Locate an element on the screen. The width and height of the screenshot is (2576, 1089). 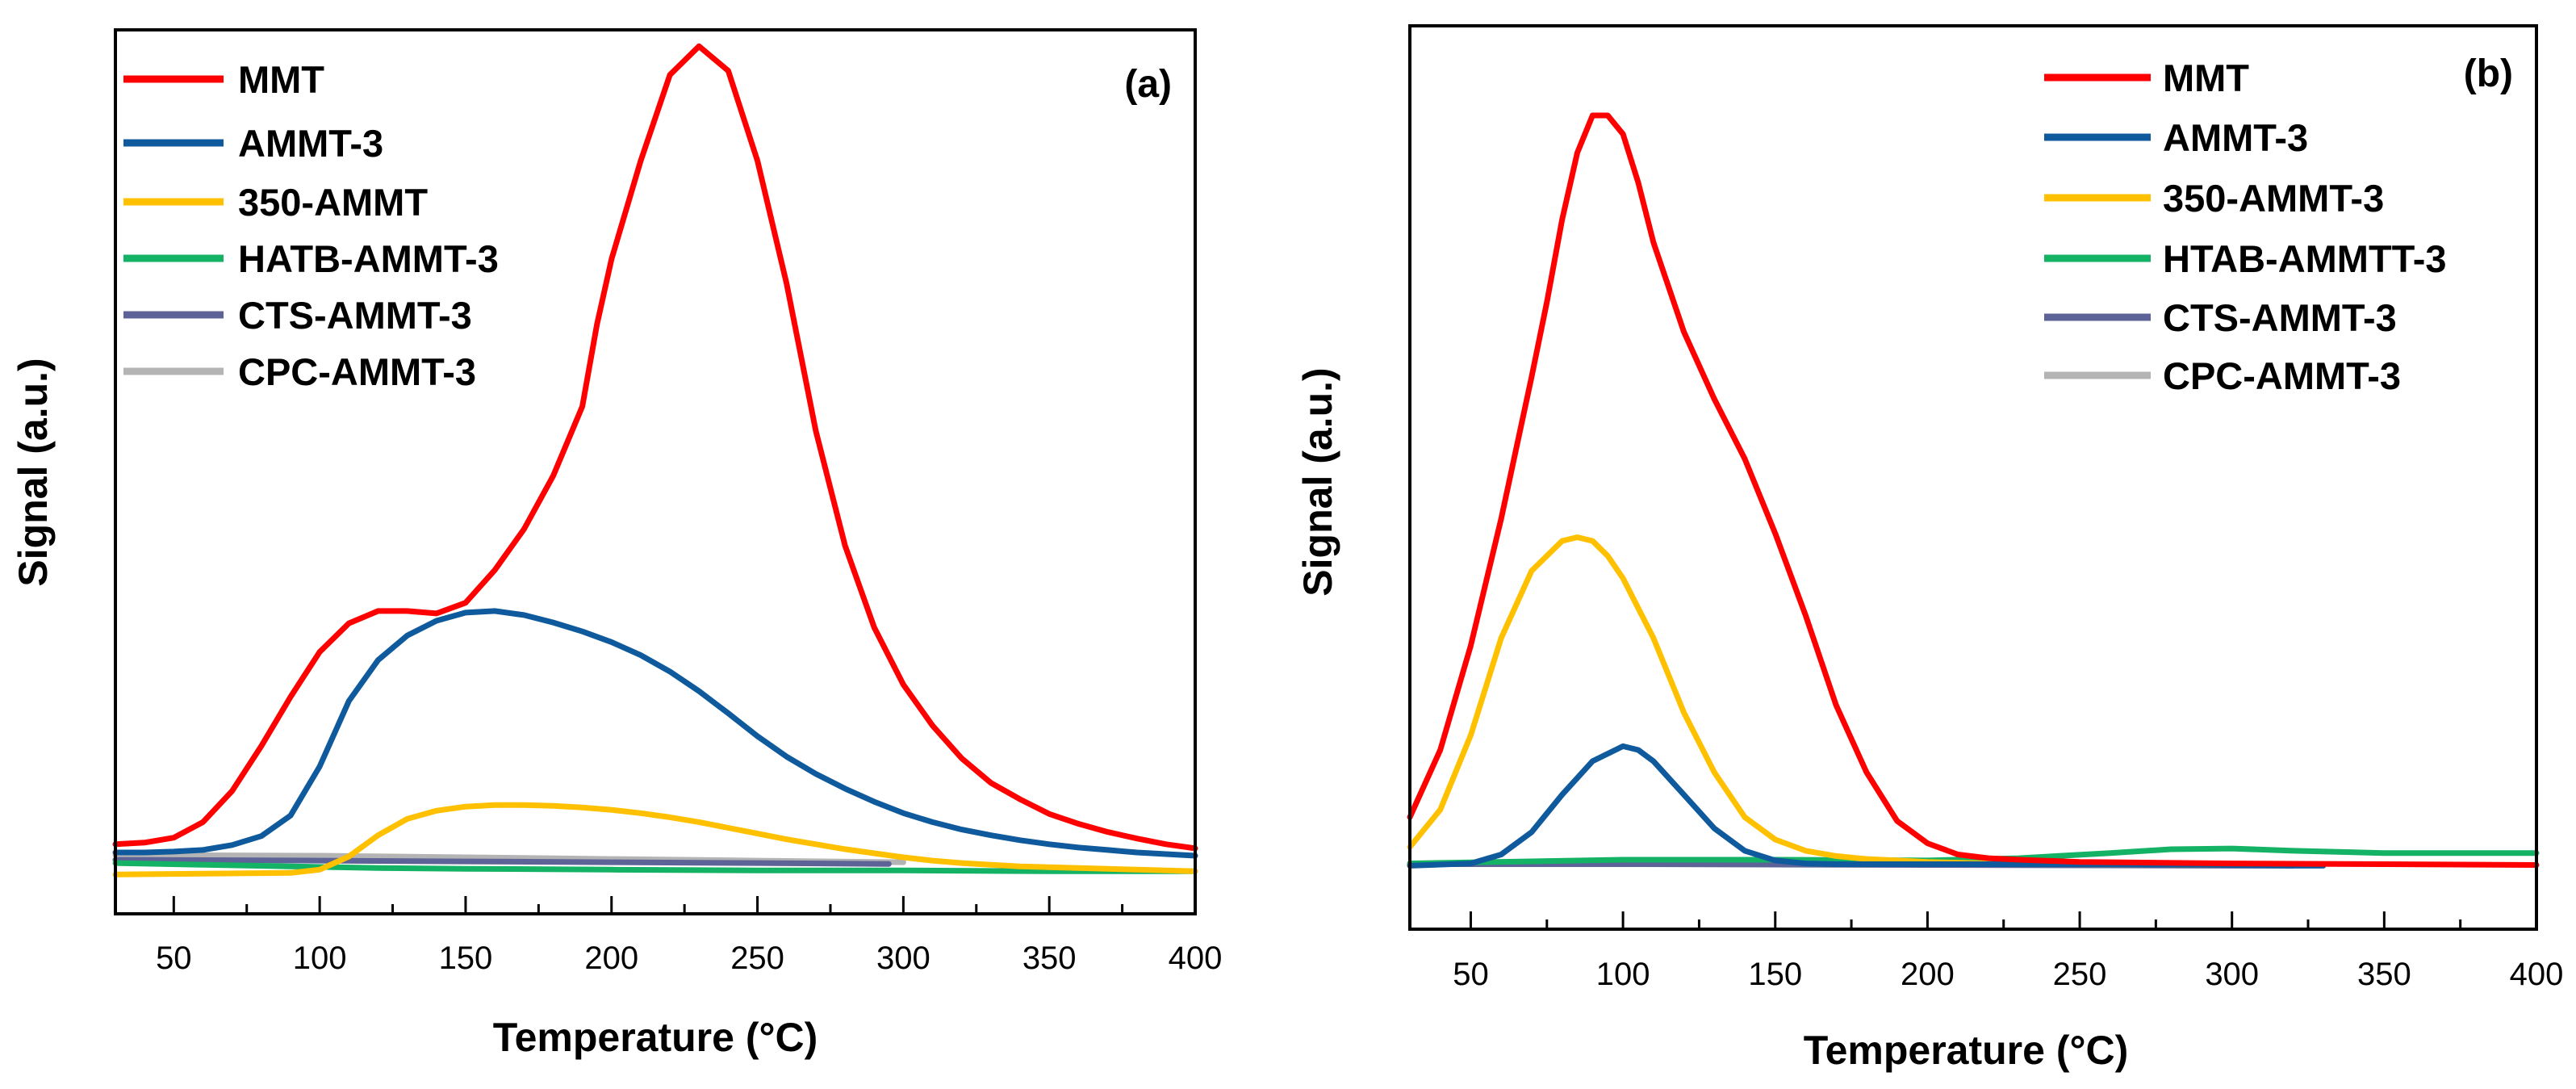
x-axis-title-a: Temperature (°C) is located at coordinates (655, 1037).